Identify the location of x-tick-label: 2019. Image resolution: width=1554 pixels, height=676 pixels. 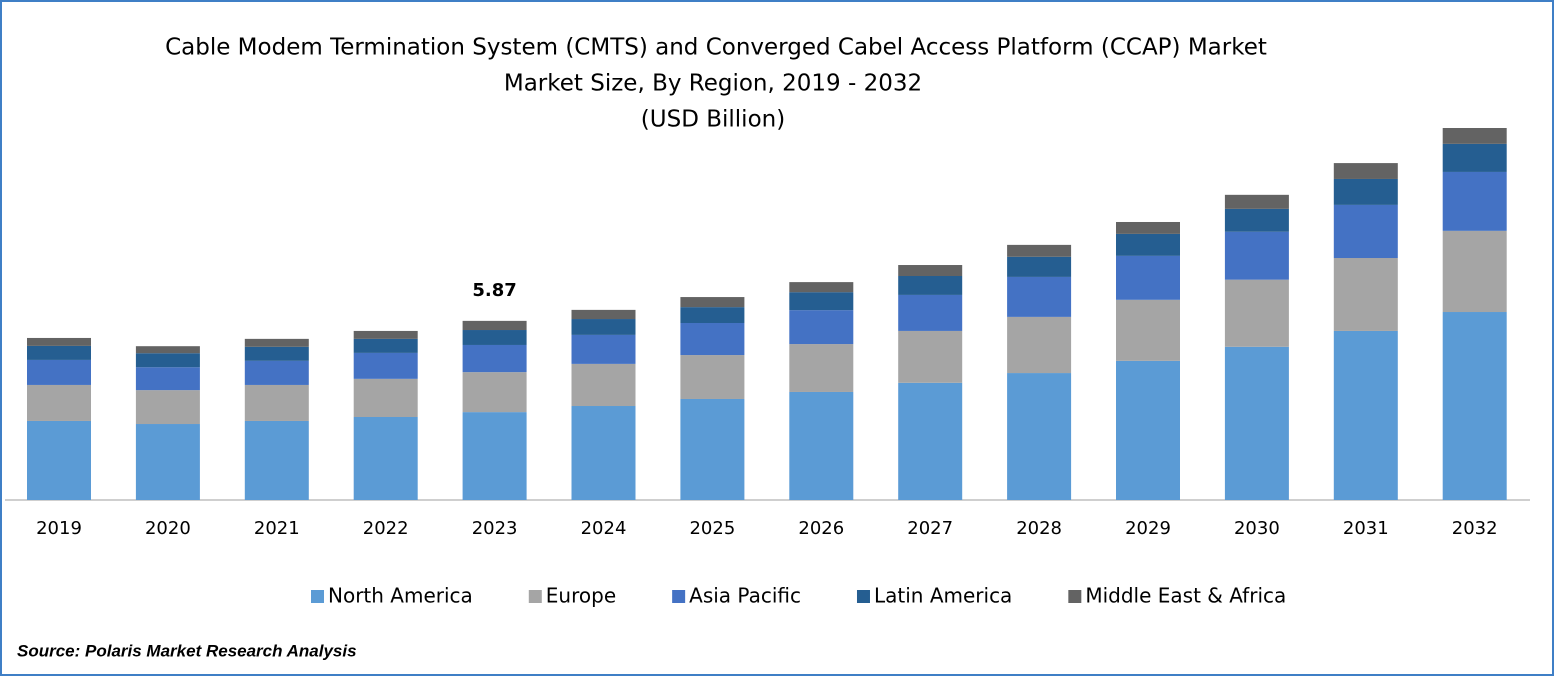
(59, 528).